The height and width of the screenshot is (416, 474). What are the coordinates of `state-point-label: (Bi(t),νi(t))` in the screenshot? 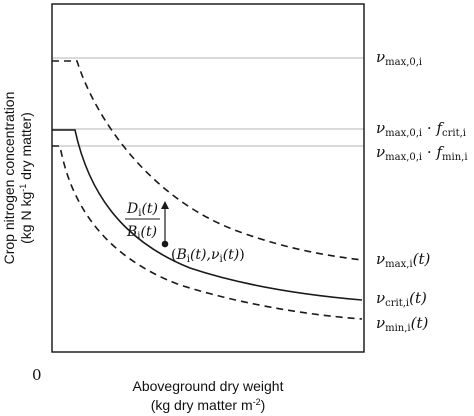 It's located at (208, 256).